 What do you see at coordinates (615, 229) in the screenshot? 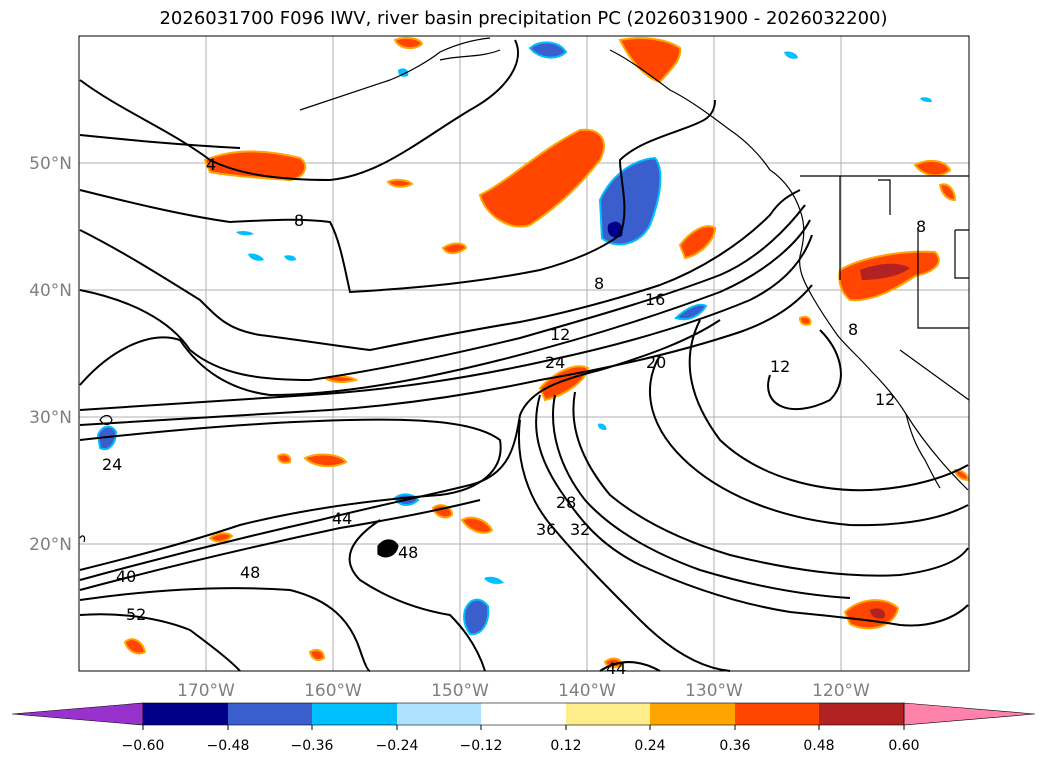
I see `precip-negative-core` at bounding box center [615, 229].